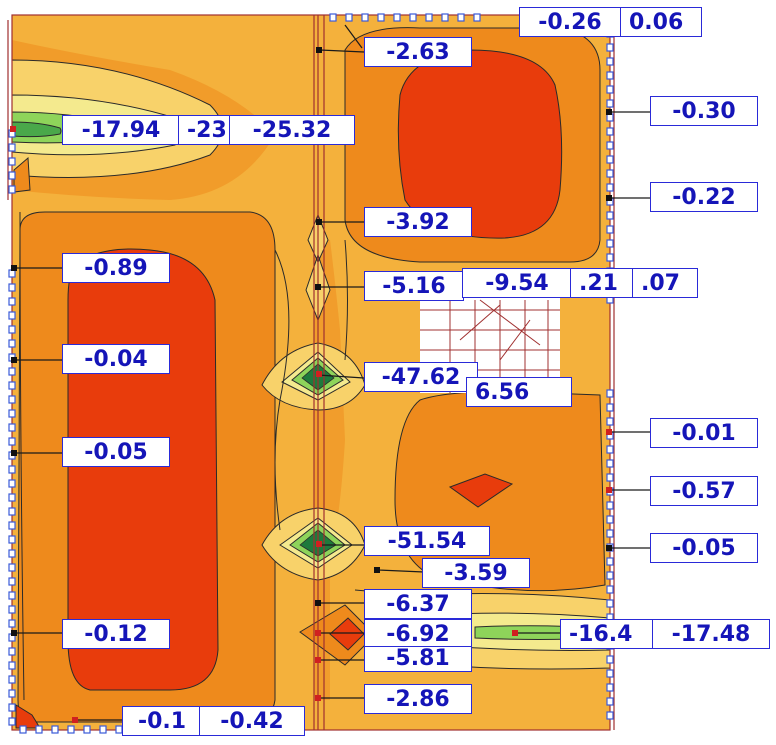 This screenshot has width=776, height=745. I want to click on value-label: .07, so click(665, 283).